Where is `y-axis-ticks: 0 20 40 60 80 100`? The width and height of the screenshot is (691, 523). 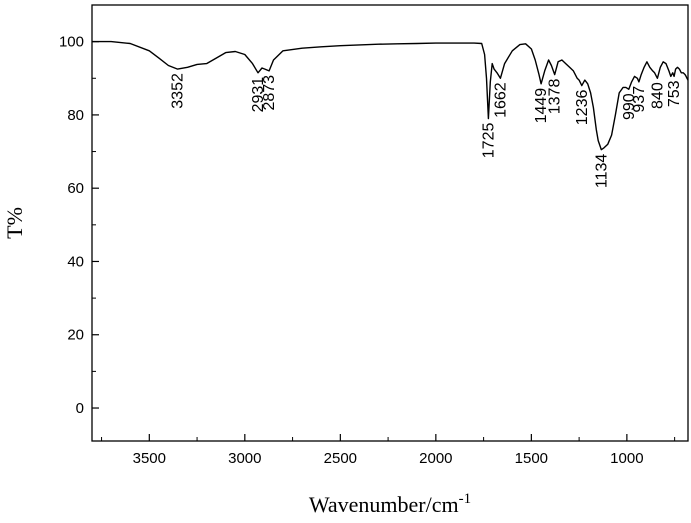
y-axis-ticks: 0 20 40 60 80 100 is located at coordinates (79, 225).